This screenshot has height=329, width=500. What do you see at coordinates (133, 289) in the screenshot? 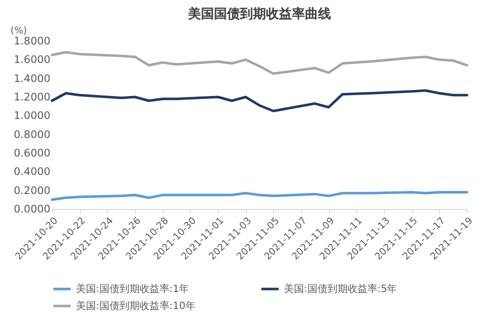
I see `legend-label: 美国:国债到期收益率:1年` at bounding box center [133, 289].